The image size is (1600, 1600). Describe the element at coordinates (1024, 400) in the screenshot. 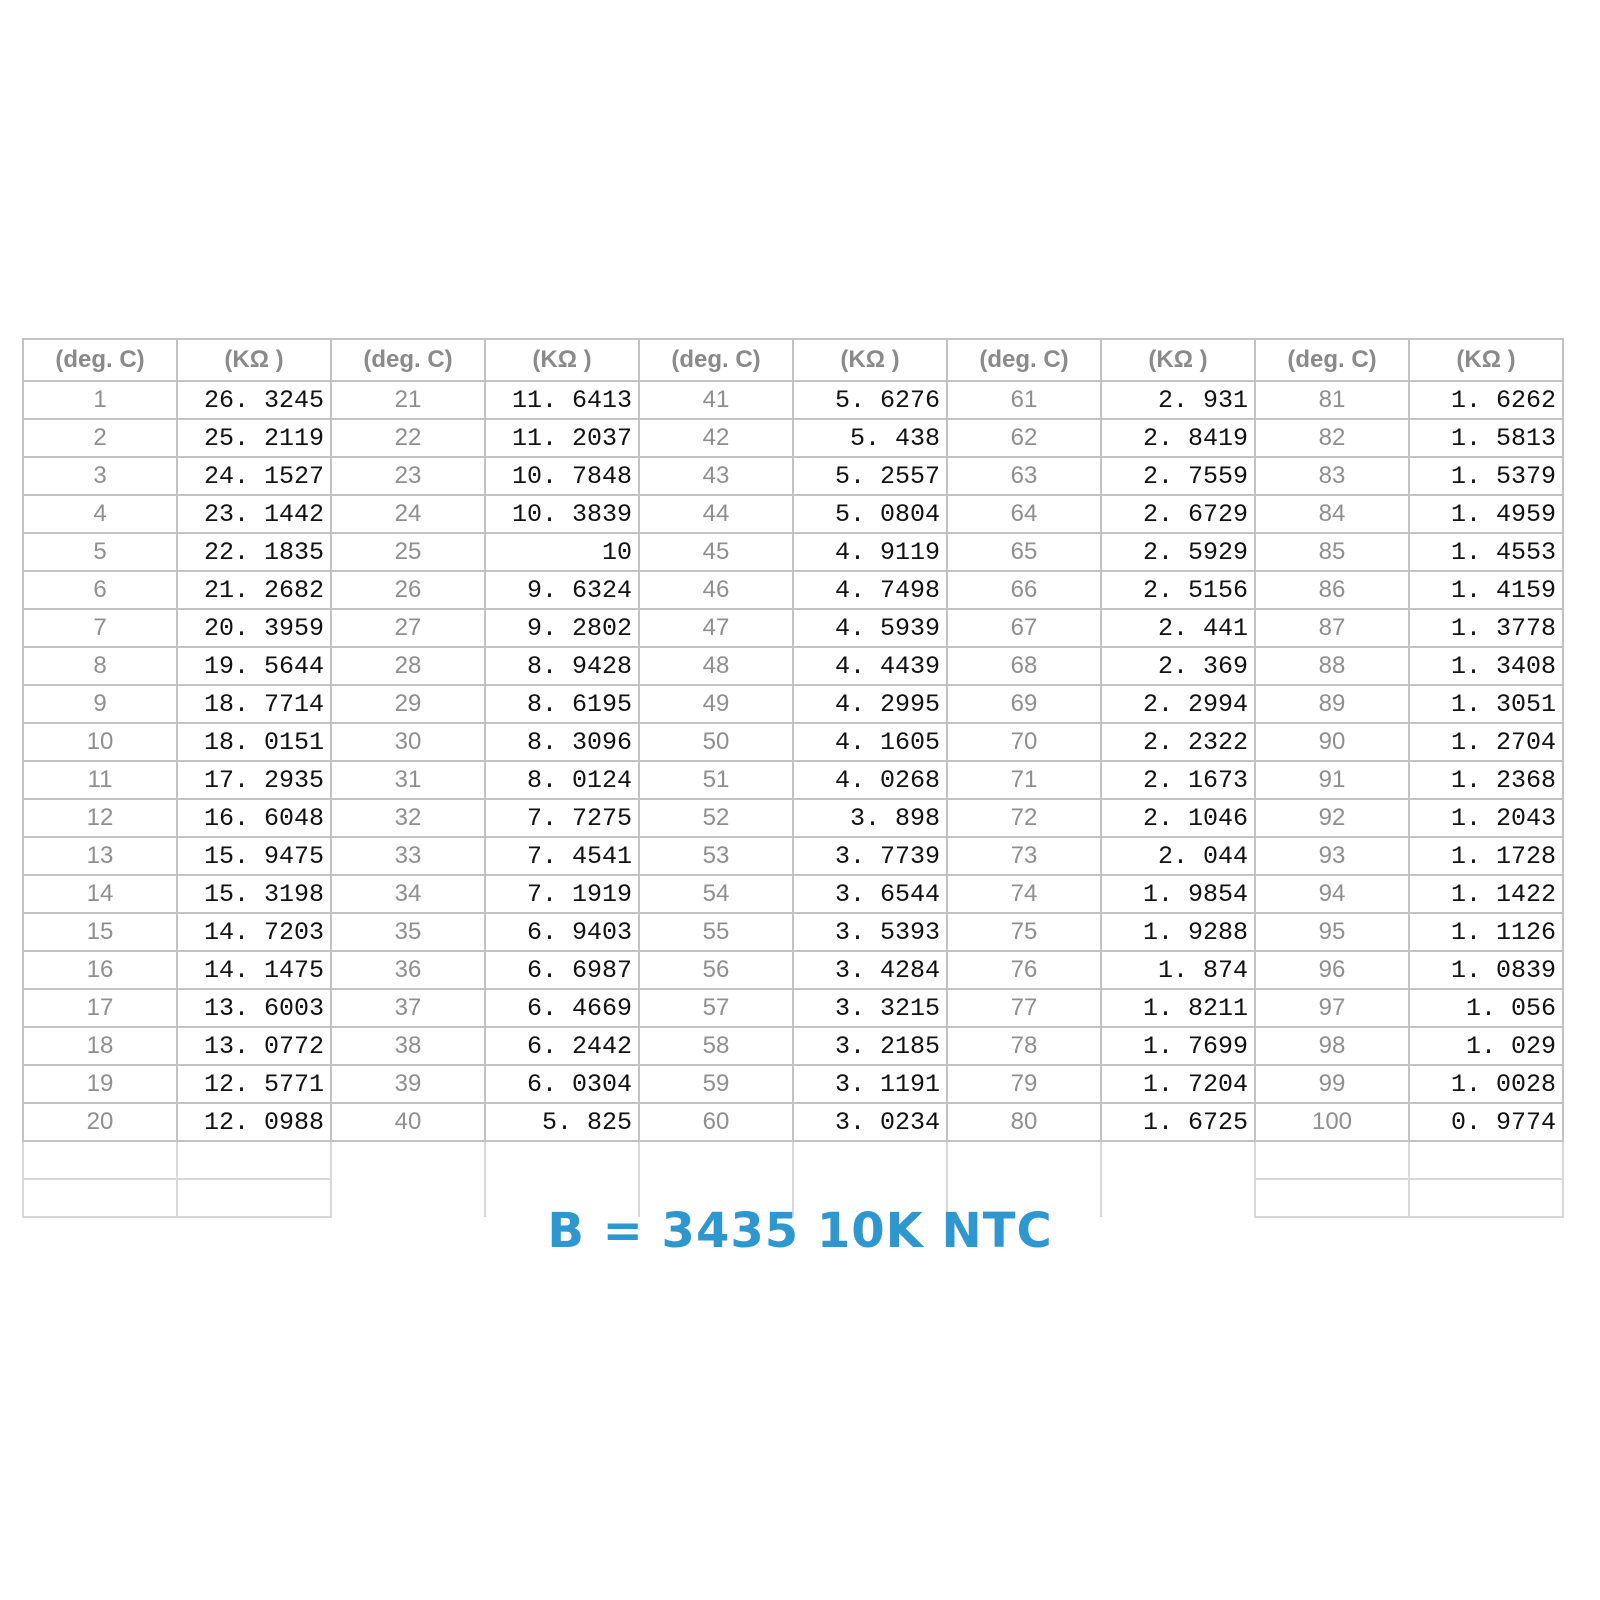

I see `temperature-cell: 61` at that location.